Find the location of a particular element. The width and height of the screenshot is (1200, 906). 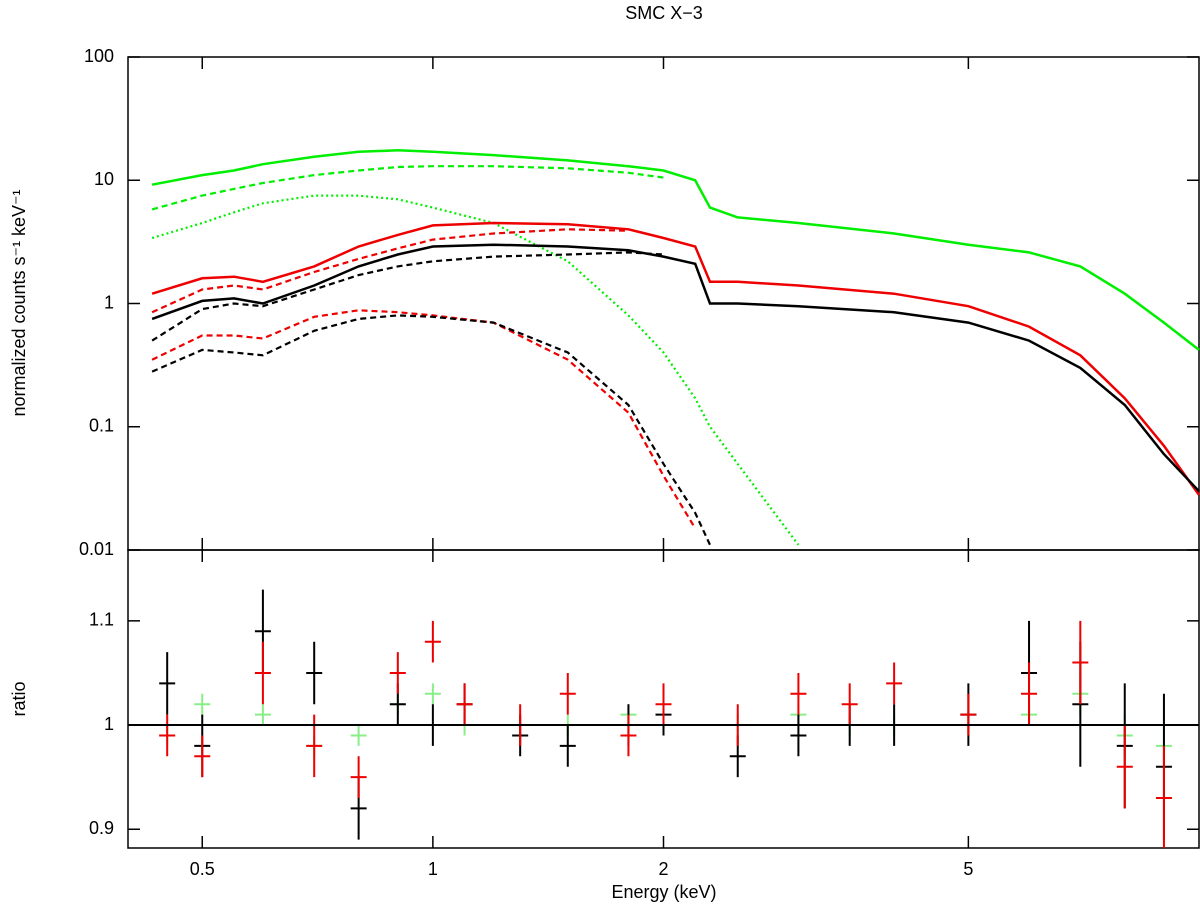

y-axis-label: normalized counts s⁻¹ keV⁻¹ is located at coordinates (19, 302).